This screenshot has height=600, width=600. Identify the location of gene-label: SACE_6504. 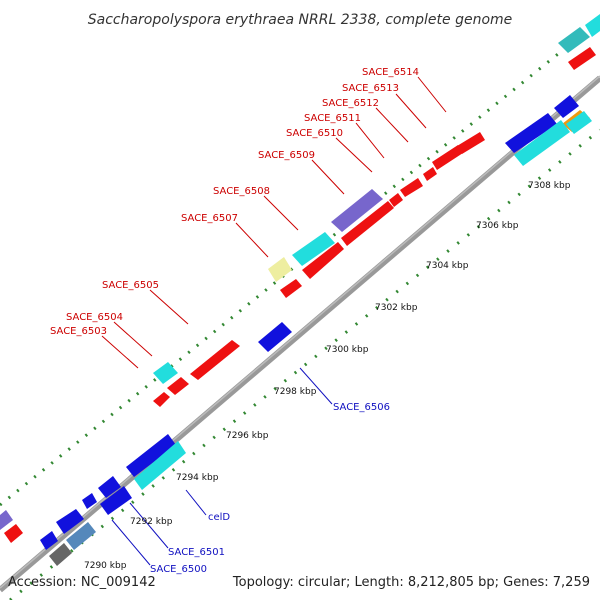
(94, 317).